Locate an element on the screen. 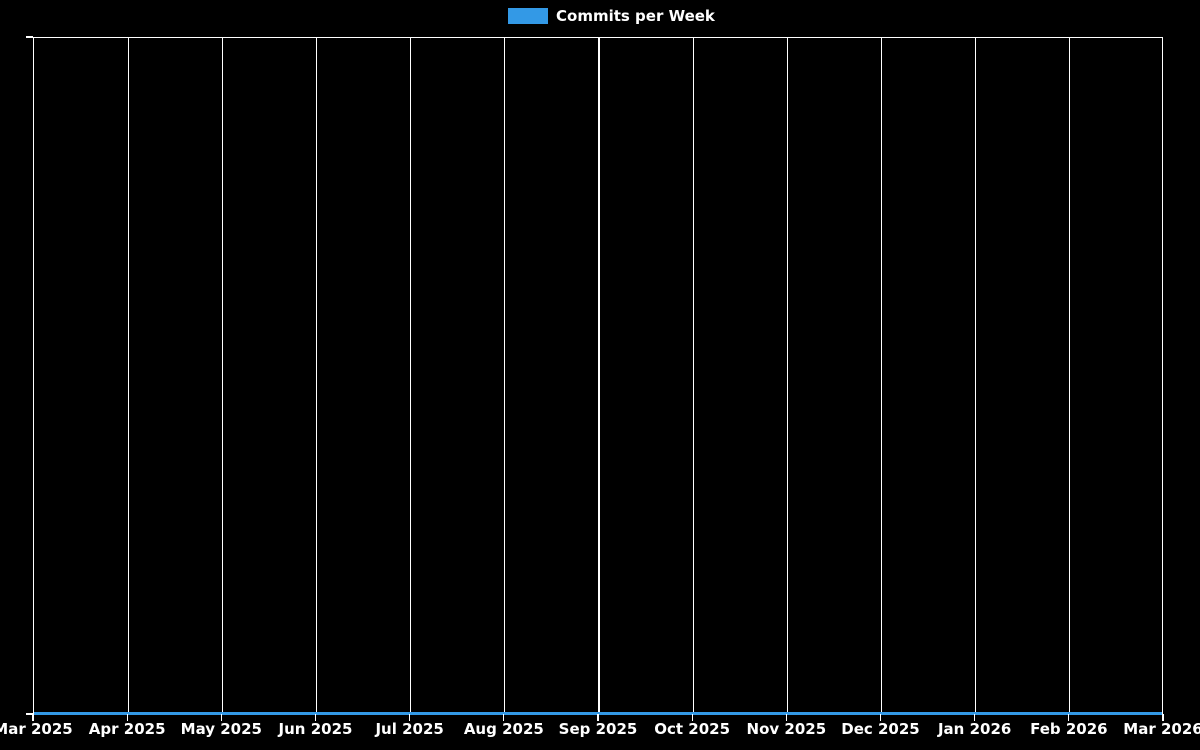 The height and width of the screenshot is (750, 1200). x-axis-tick-label: Sep 2025 is located at coordinates (598, 729).